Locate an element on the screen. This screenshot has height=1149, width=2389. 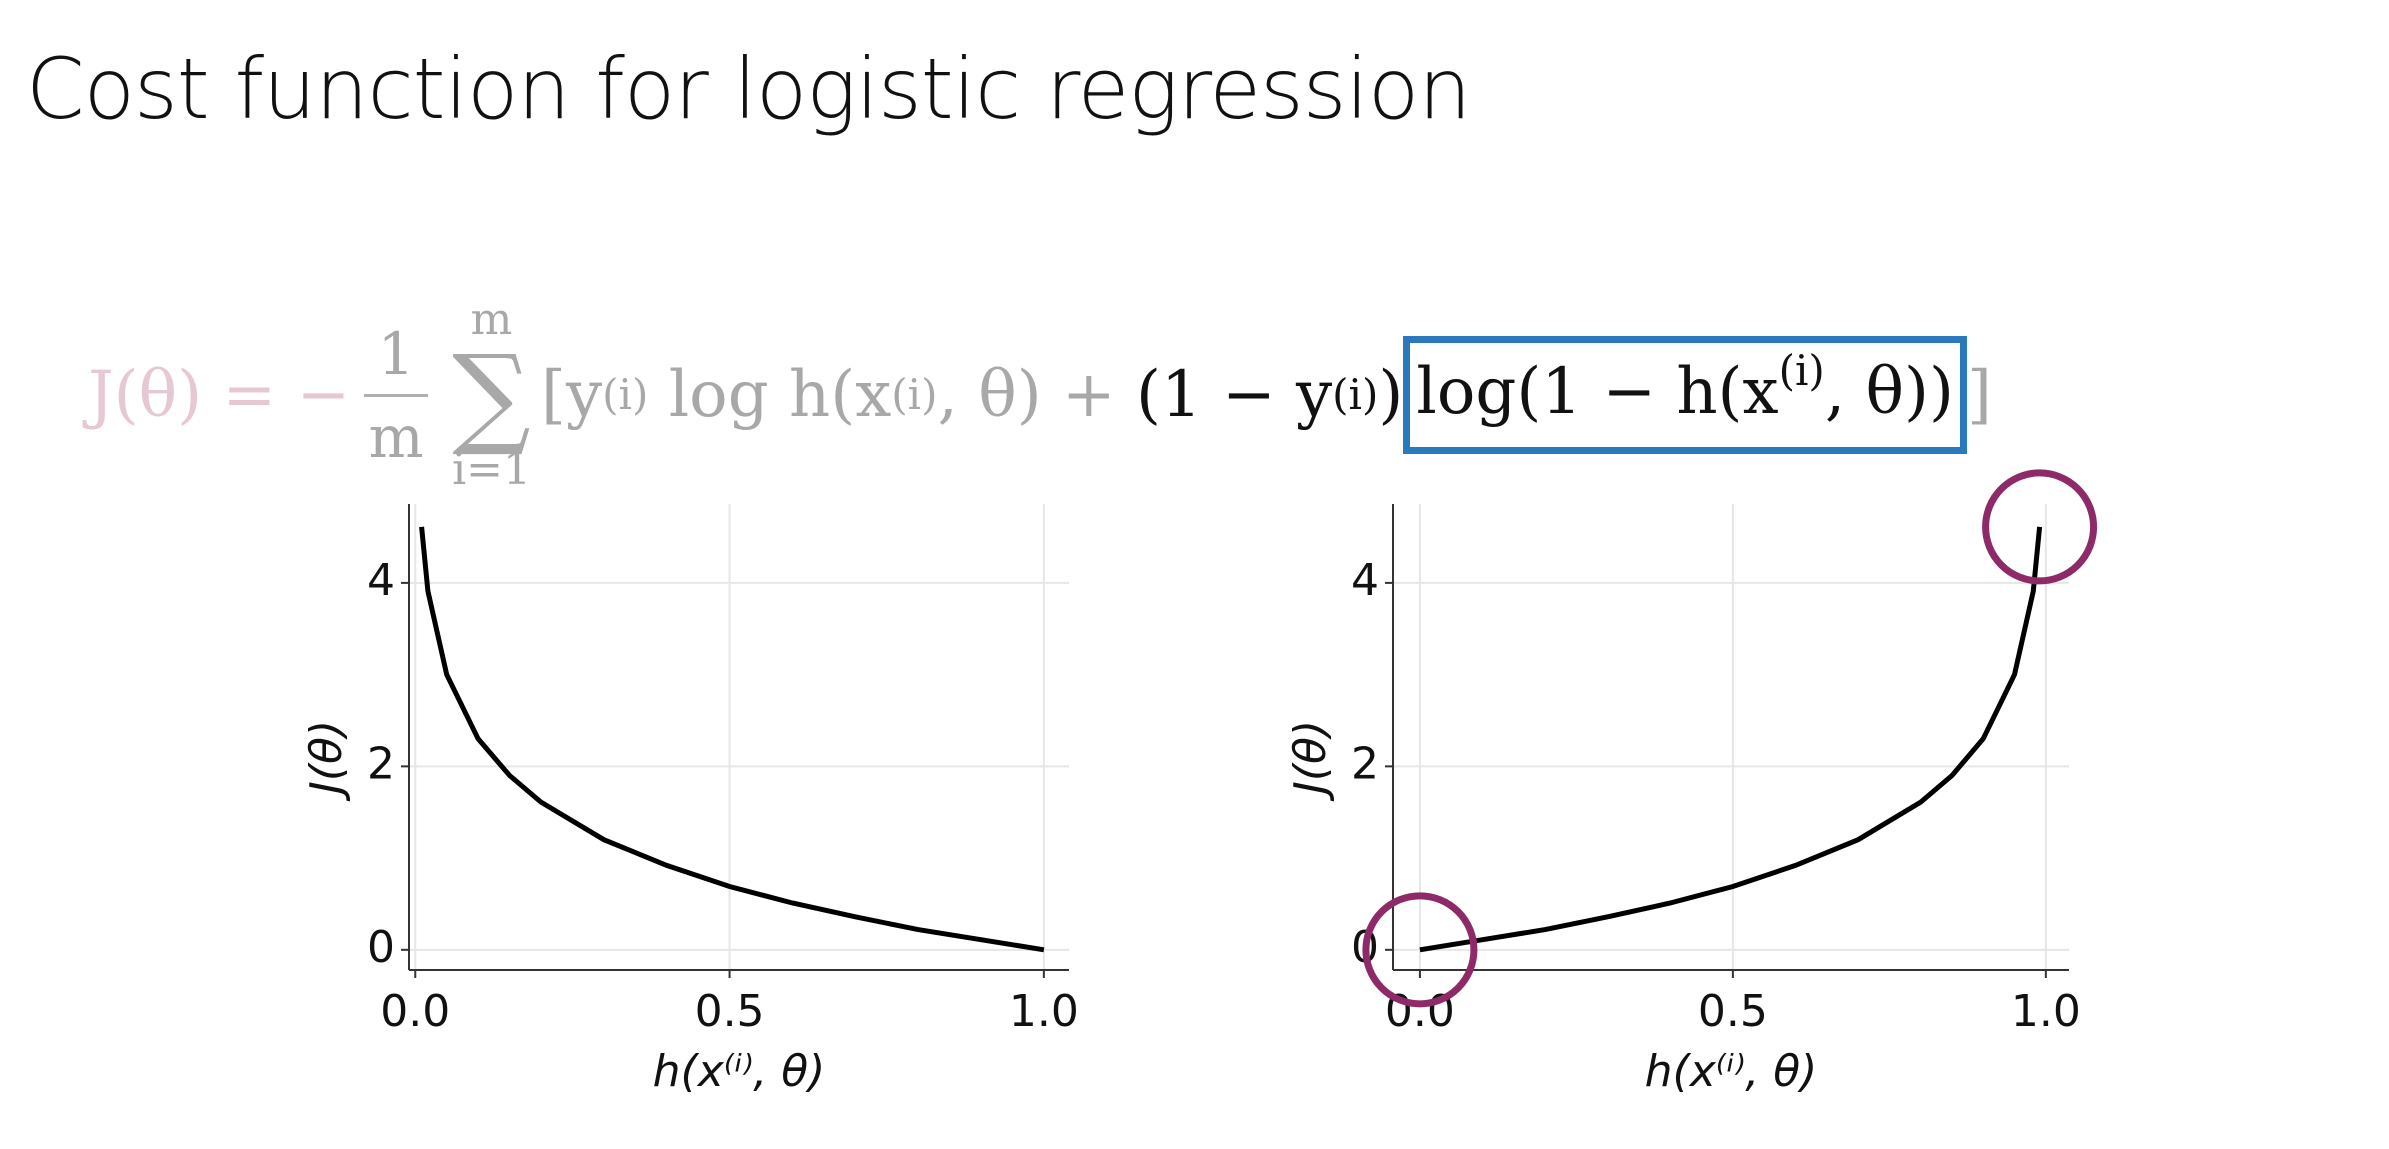
fraction-denominator: m is located at coordinates (396, 436).